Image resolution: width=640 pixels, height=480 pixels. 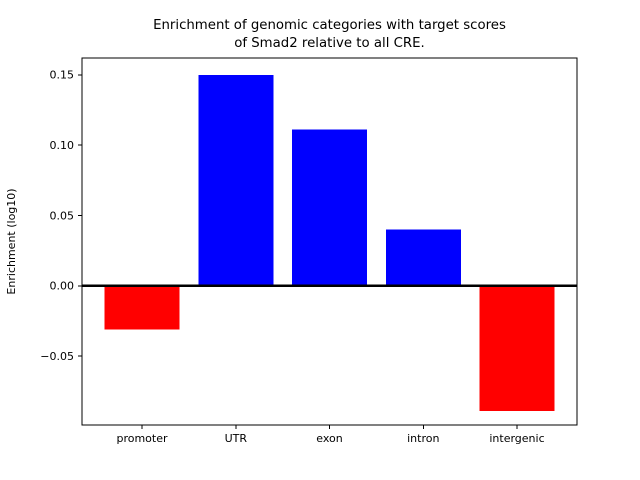 What do you see at coordinates (236, 438) in the screenshot?
I see `x-tick-label-UTR: UTR` at bounding box center [236, 438].